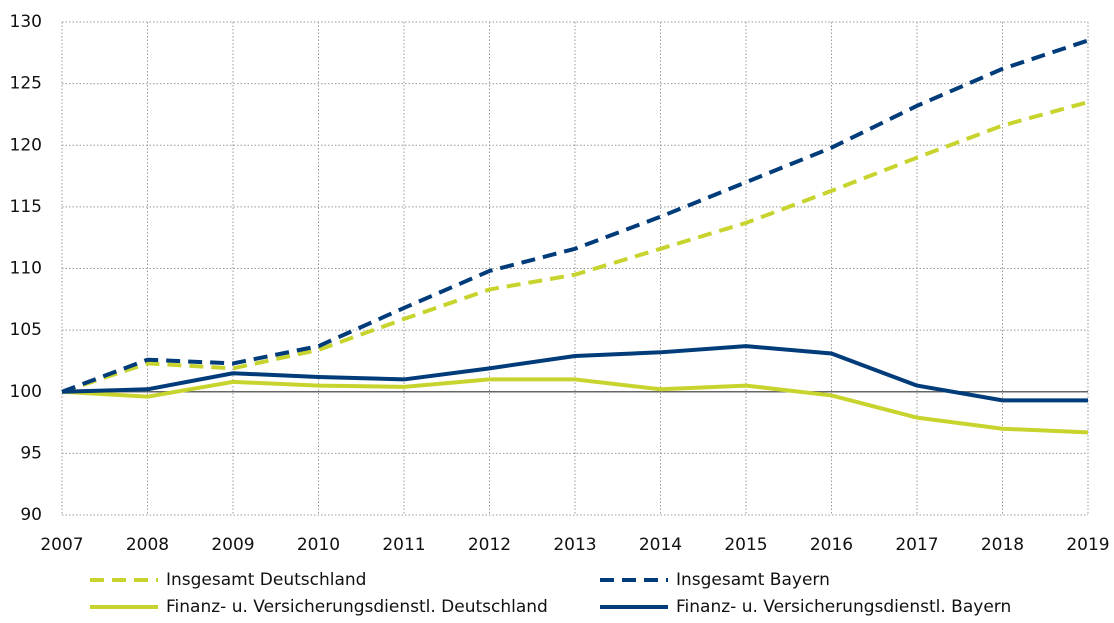 This screenshot has width=1114, height=623. Describe the element at coordinates (489, 545) in the screenshot. I see `x-tick-label: 2012` at that location.